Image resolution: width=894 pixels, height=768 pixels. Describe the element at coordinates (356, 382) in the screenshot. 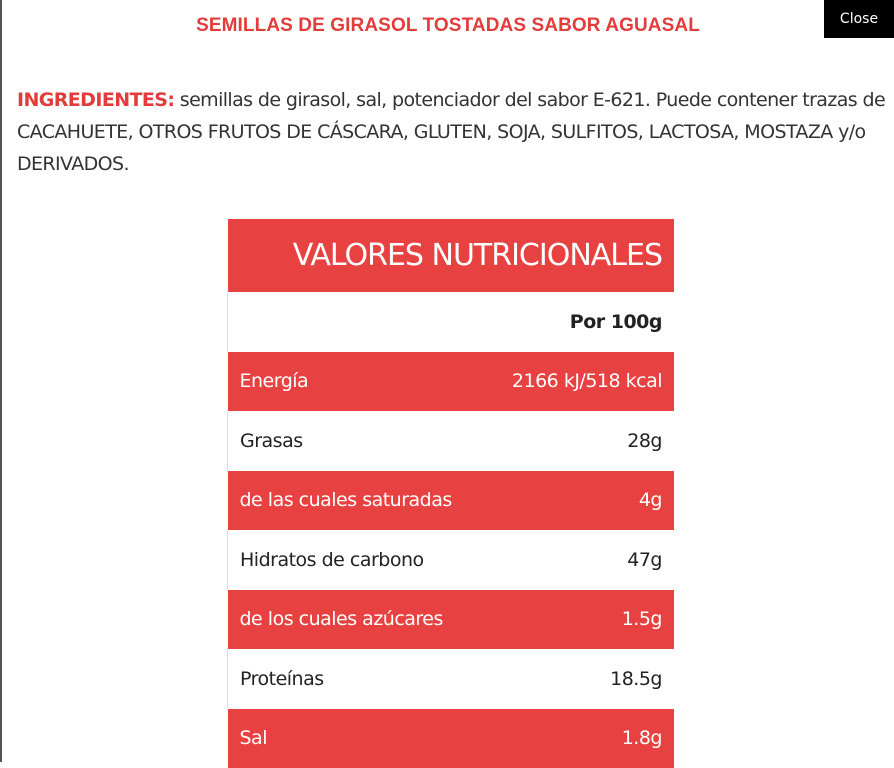

I see `row-label: Energía` at that location.